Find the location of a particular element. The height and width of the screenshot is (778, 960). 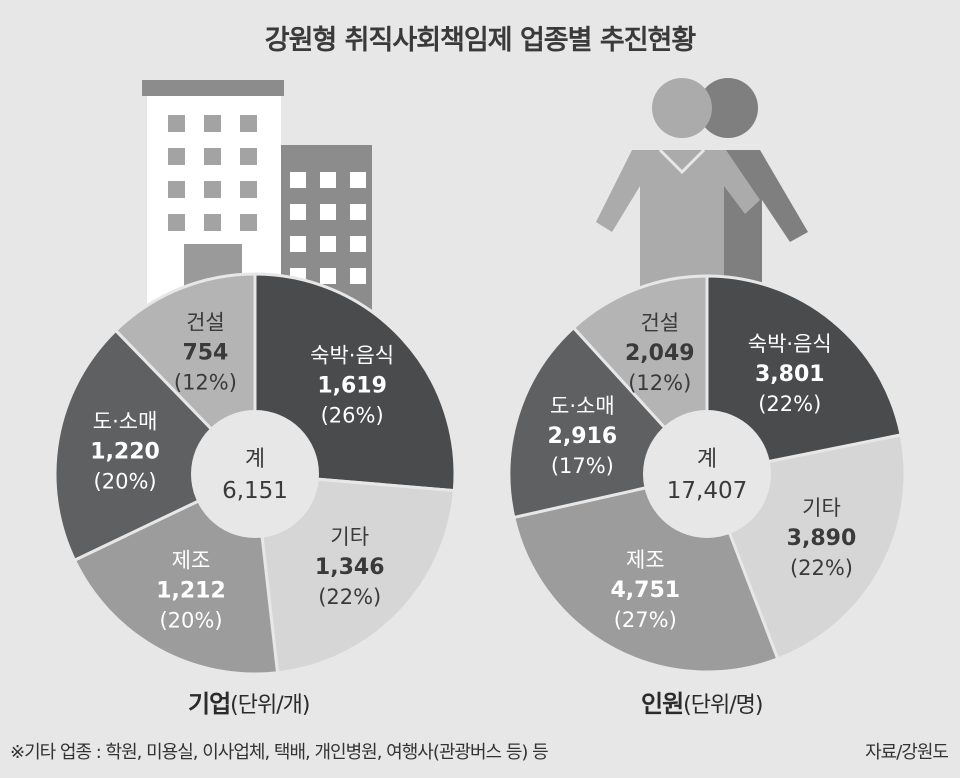

companies-label-other-percent: (22%) is located at coordinates (349, 597).